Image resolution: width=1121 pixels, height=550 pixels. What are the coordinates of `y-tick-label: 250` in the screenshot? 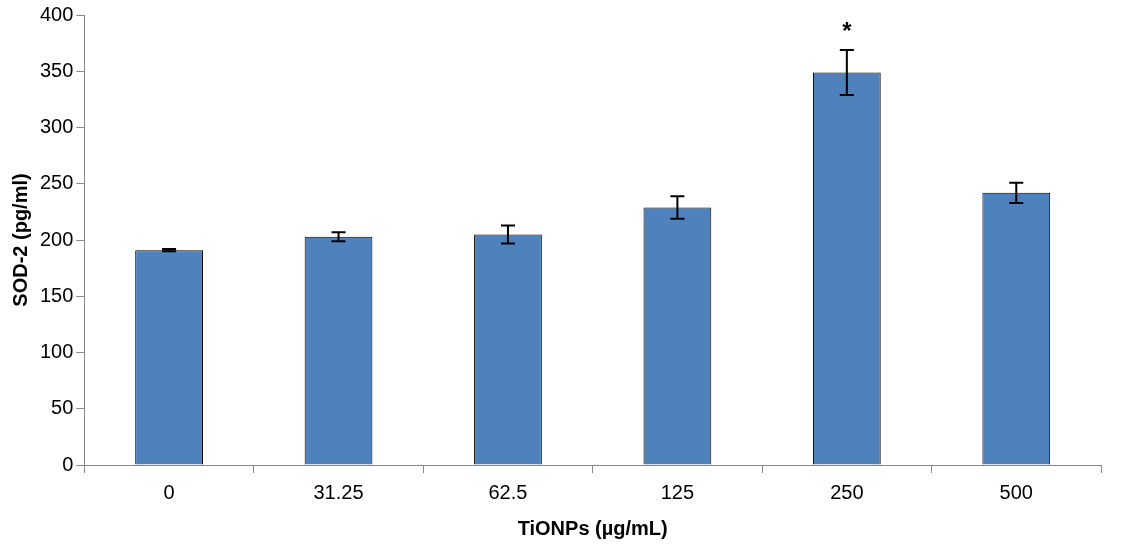 It's located at (56, 182).